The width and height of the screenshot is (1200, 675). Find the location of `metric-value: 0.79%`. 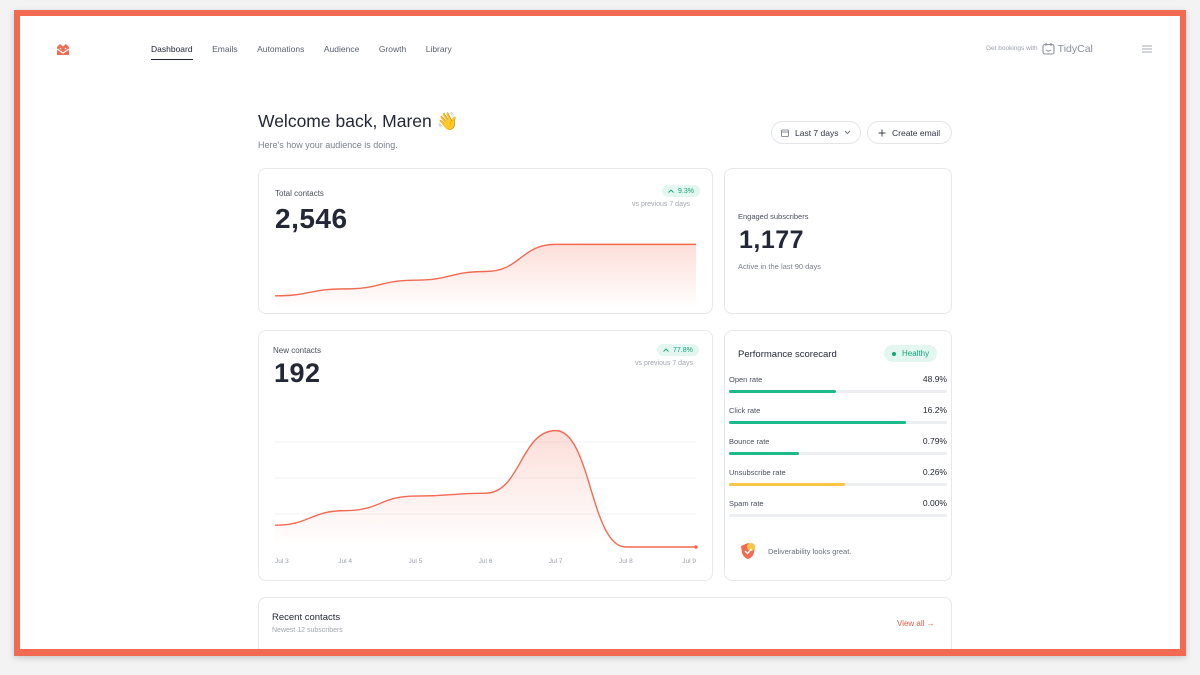

metric-value: 0.79% is located at coordinates (934, 441).